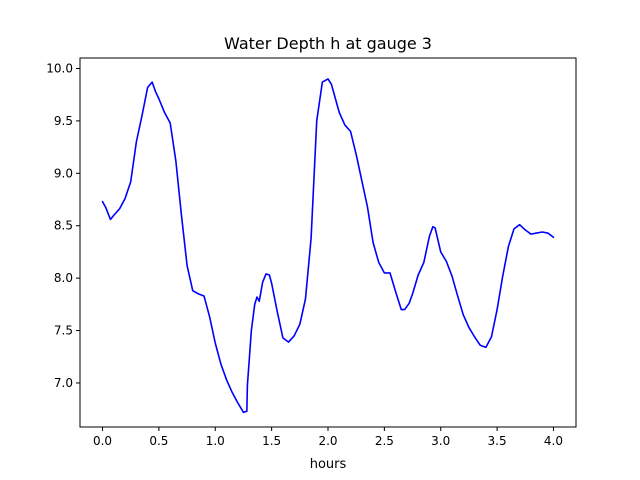  I want to click on x-tick-label: 2.5, so click(384, 441).